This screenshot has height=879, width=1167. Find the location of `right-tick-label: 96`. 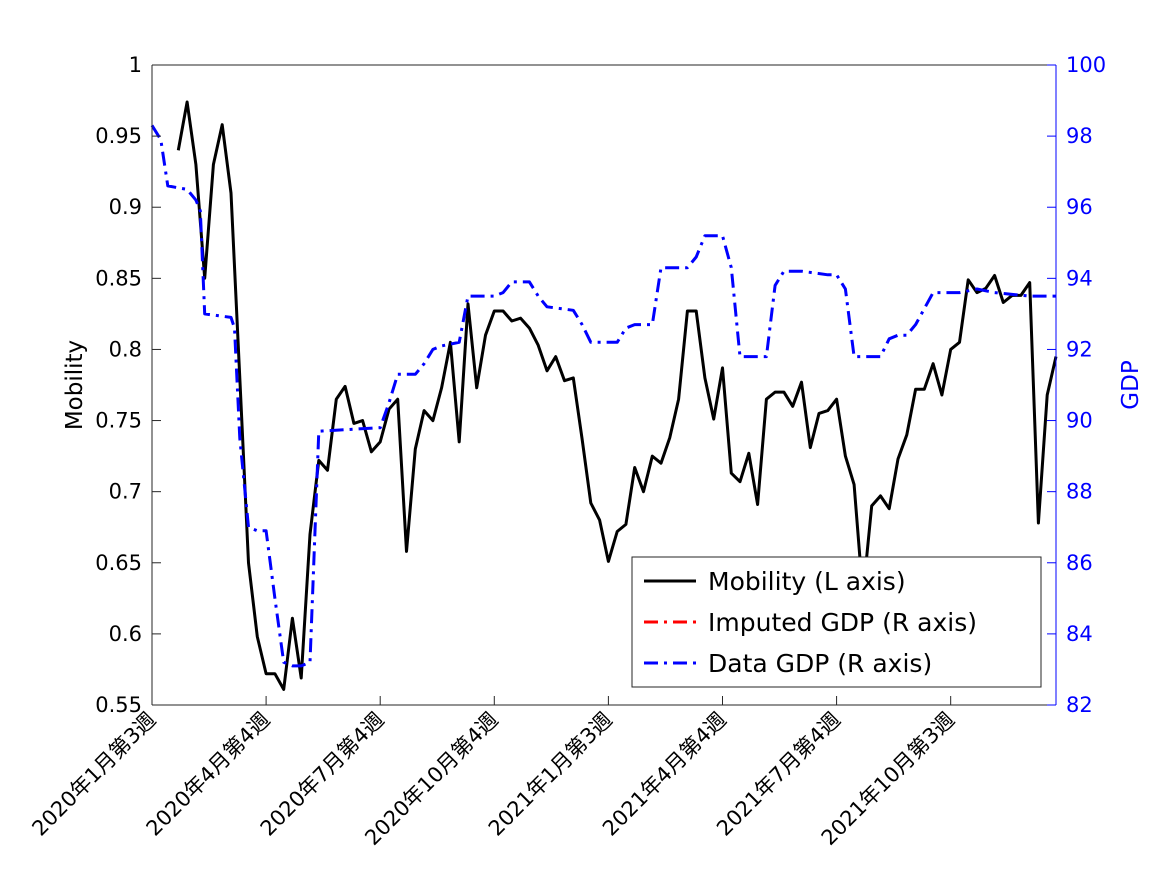

right-tick-label: 96 is located at coordinates (1079, 207).